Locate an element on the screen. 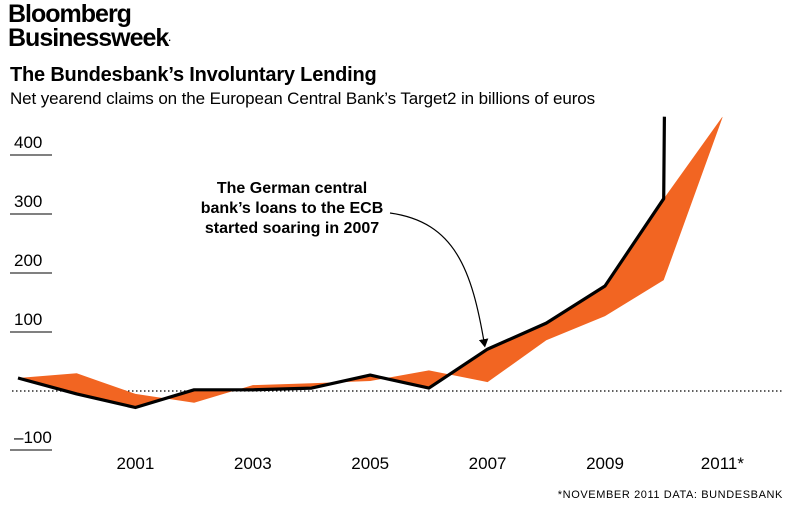 This screenshot has width=793, height=509. brand-line-2: Businessweek. is located at coordinates (89, 38).